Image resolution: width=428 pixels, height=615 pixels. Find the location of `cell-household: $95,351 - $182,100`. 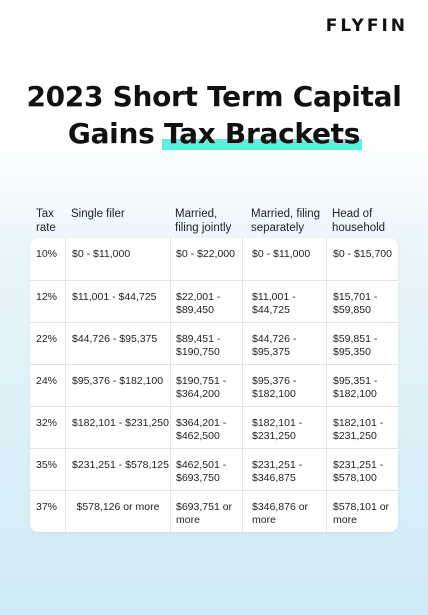

cell-household: $95,351 - $182,100 is located at coordinates (362, 385).